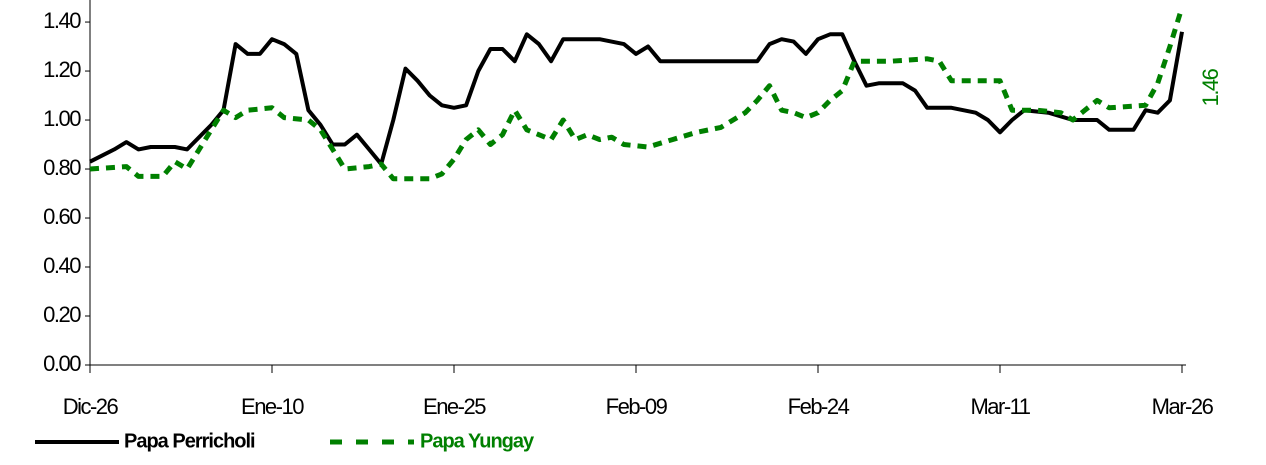  What do you see at coordinates (62, 20) in the screenshot?
I see `y-tick-label: 1.40` at bounding box center [62, 20].